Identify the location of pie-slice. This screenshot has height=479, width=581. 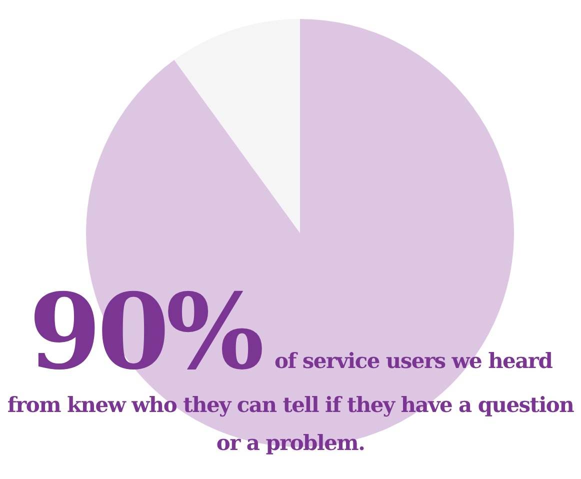
(237, 126).